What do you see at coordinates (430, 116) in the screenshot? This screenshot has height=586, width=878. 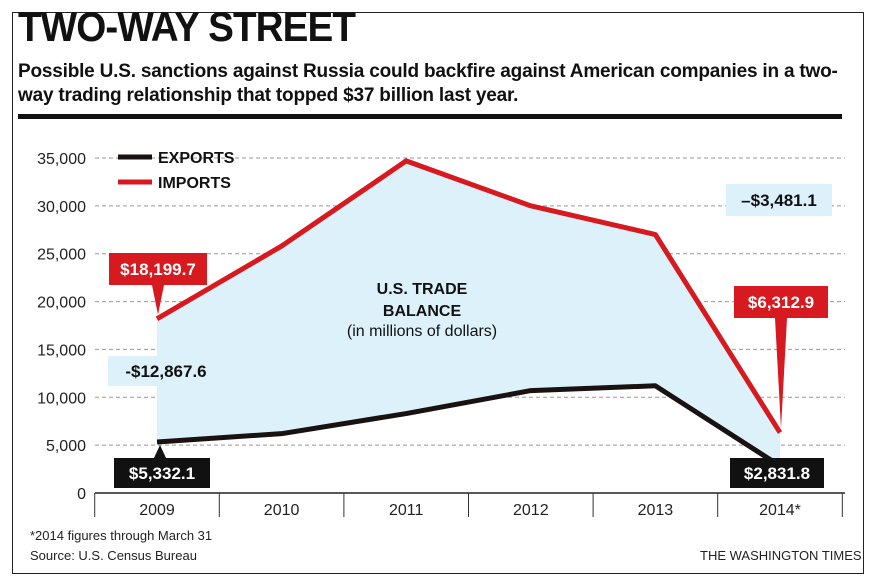 I see `title-rule` at bounding box center [430, 116].